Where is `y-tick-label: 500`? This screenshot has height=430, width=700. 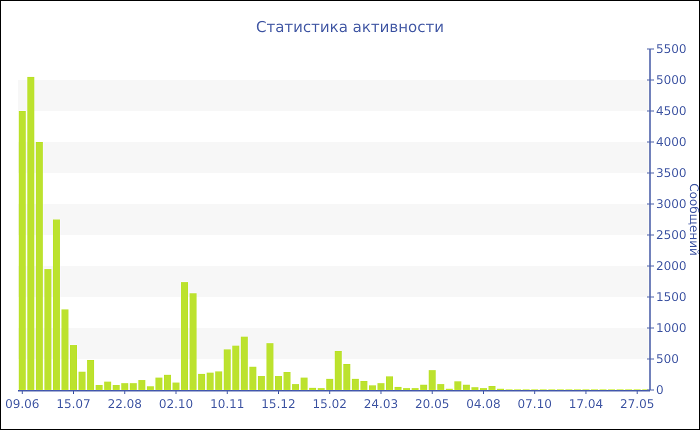
y-tick-label: 500 is located at coordinates (667, 359).